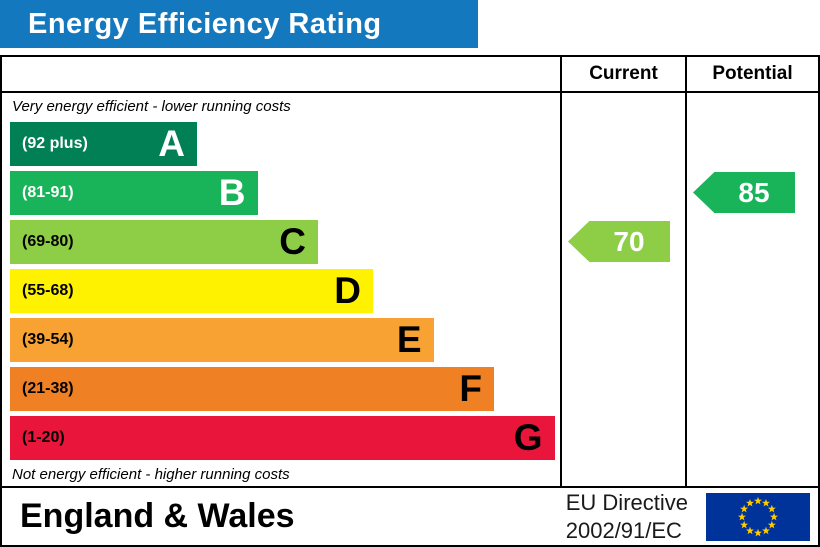 The height and width of the screenshot is (547, 820). Describe the element at coordinates (281, 74) in the screenshot. I see `chart-column-header` at that location.